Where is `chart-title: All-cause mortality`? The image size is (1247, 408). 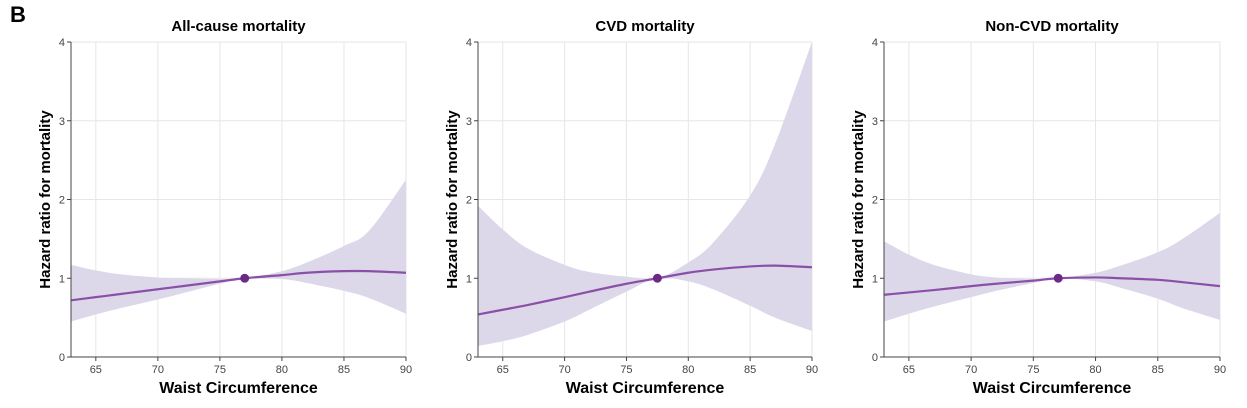
chart-title: All-cause mortality is located at coordinates (238, 26).